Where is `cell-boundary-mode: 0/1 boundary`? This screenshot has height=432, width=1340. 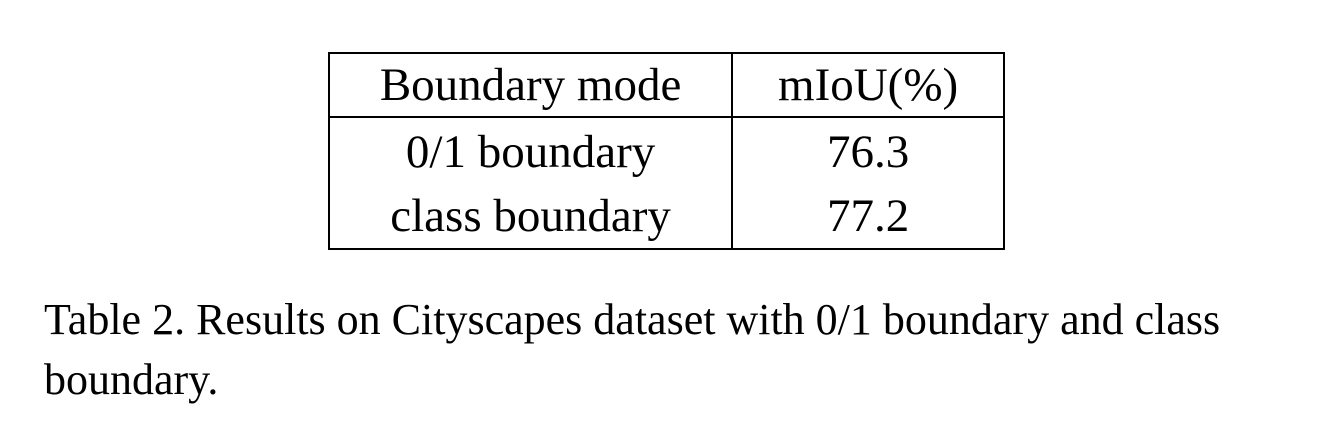 cell-boundary-mode: 0/1 boundary is located at coordinates (531, 150).